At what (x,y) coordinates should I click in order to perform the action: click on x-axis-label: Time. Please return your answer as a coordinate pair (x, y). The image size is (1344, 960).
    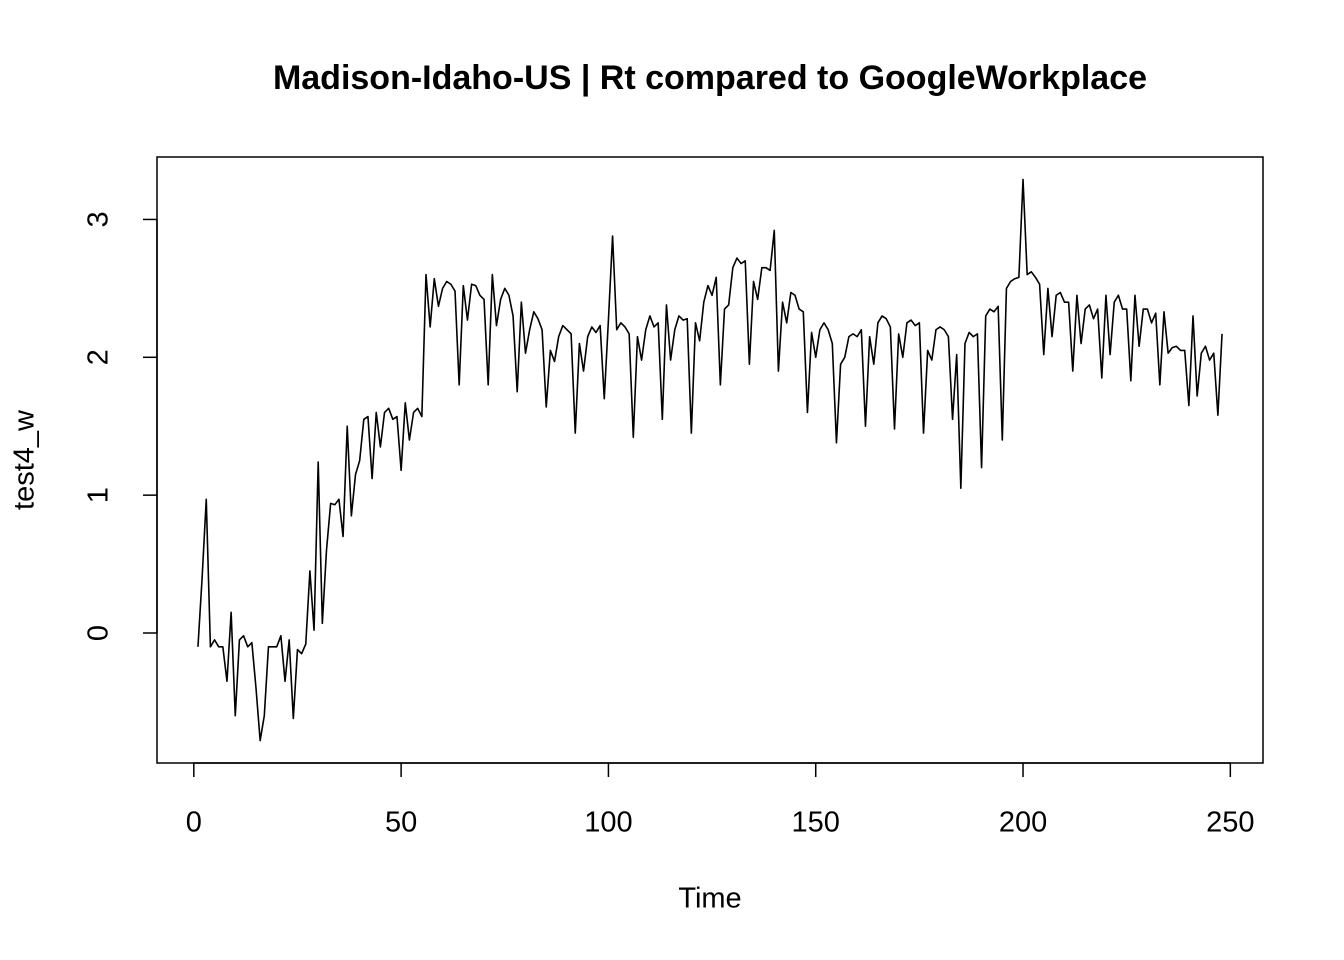
    Looking at the image, I should click on (709, 899).